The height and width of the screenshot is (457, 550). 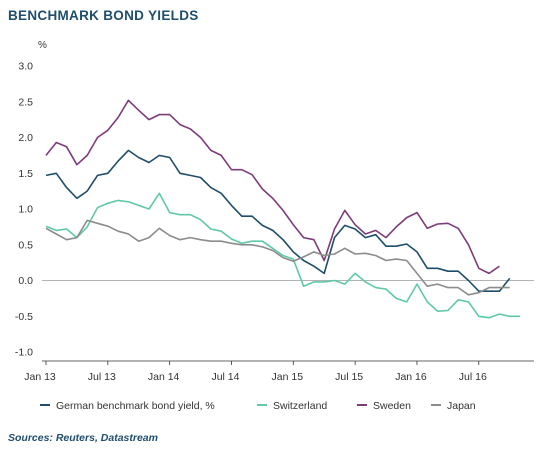 What do you see at coordinates (24, 353) in the screenshot?
I see `y-tick-label: -1.0` at bounding box center [24, 353].